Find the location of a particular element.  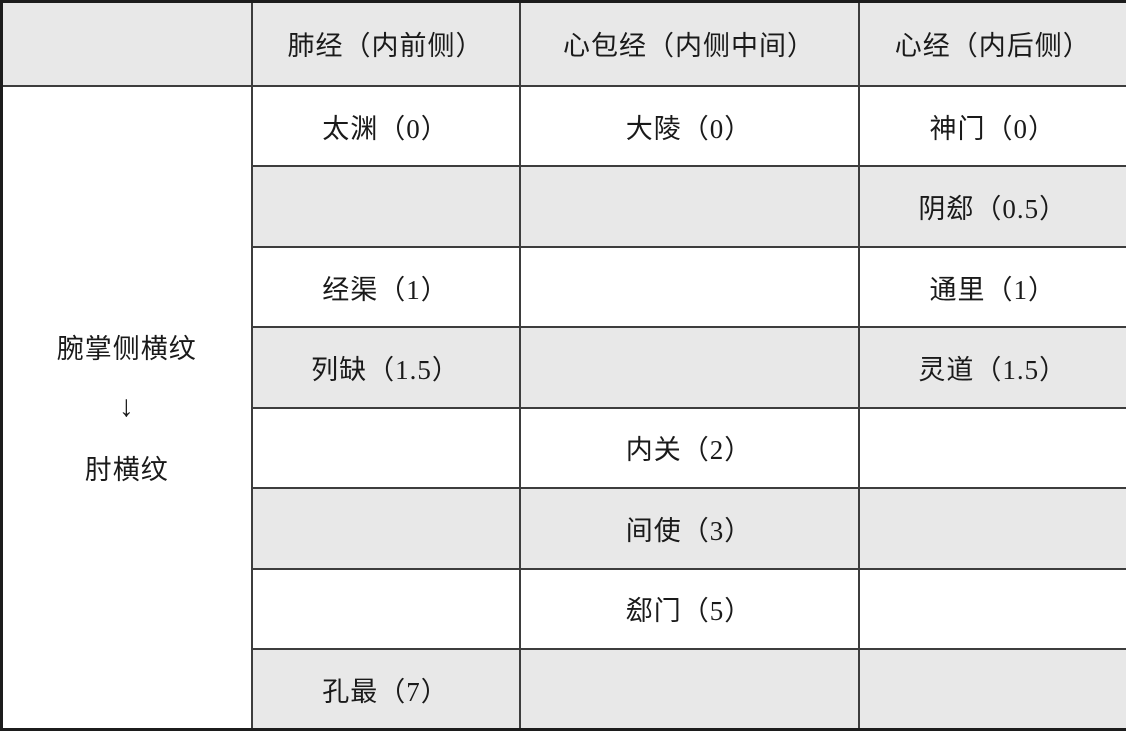

cell-kongzui: 孔最（7） is located at coordinates (385, 689).